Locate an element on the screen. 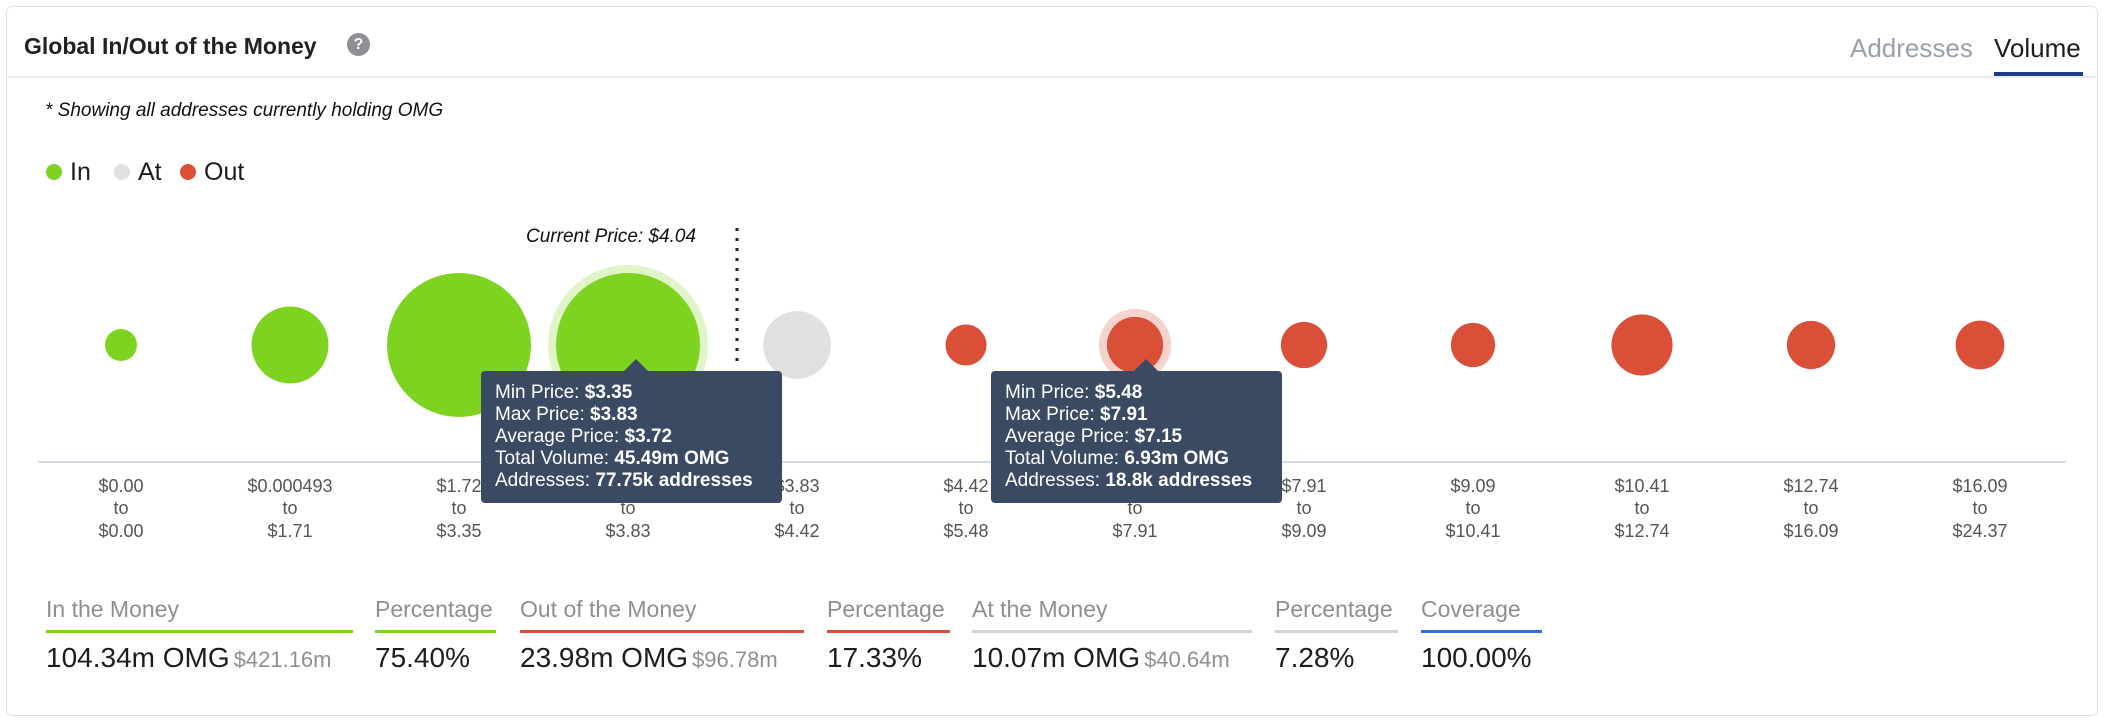  stat-value: 75.40% is located at coordinates (422, 657).